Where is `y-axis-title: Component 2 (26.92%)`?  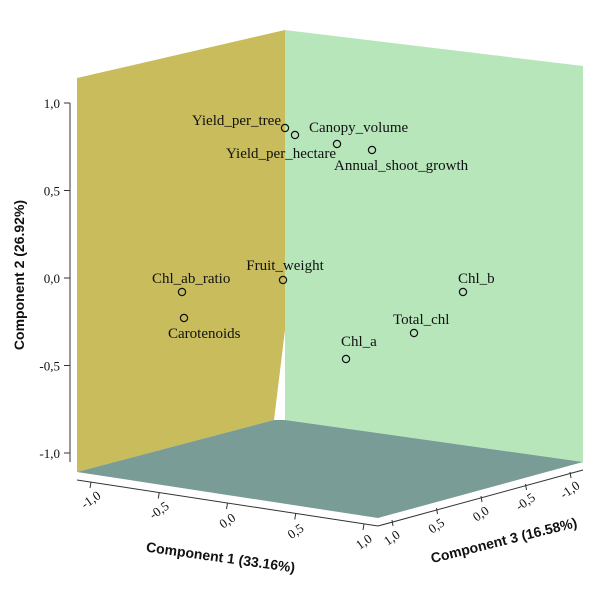 y-axis-title: Component 2 (26.92%) is located at coordinates (19, 275).